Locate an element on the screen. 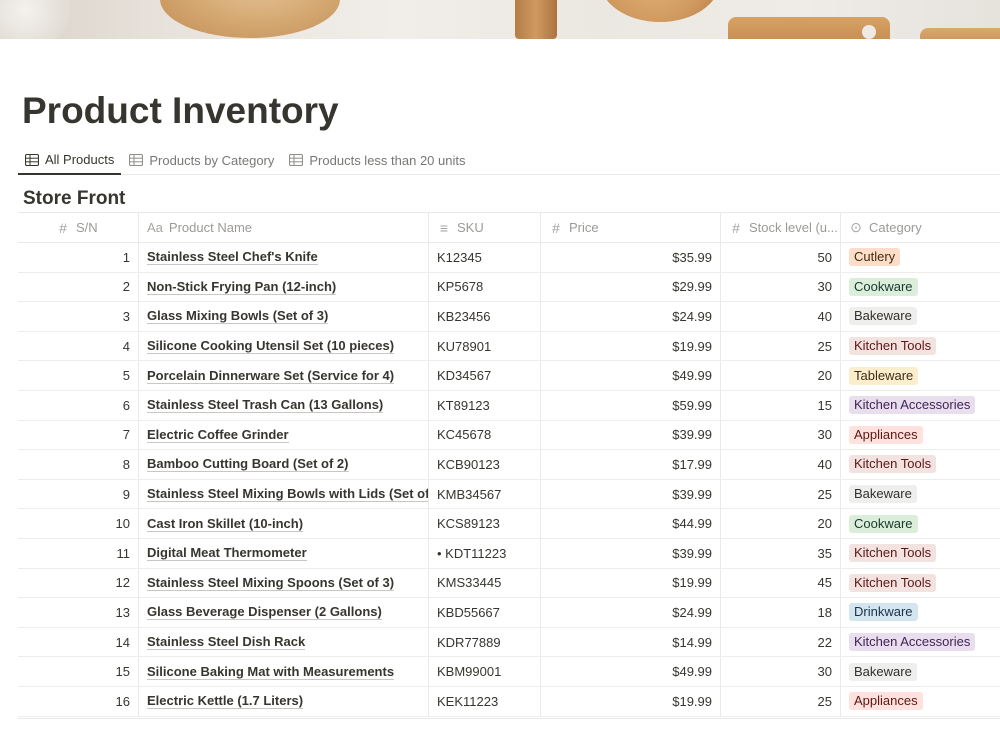  cell-product-name: Porcelain Dinnerware Set (Service for 4) is located at coordinates (283, 375).